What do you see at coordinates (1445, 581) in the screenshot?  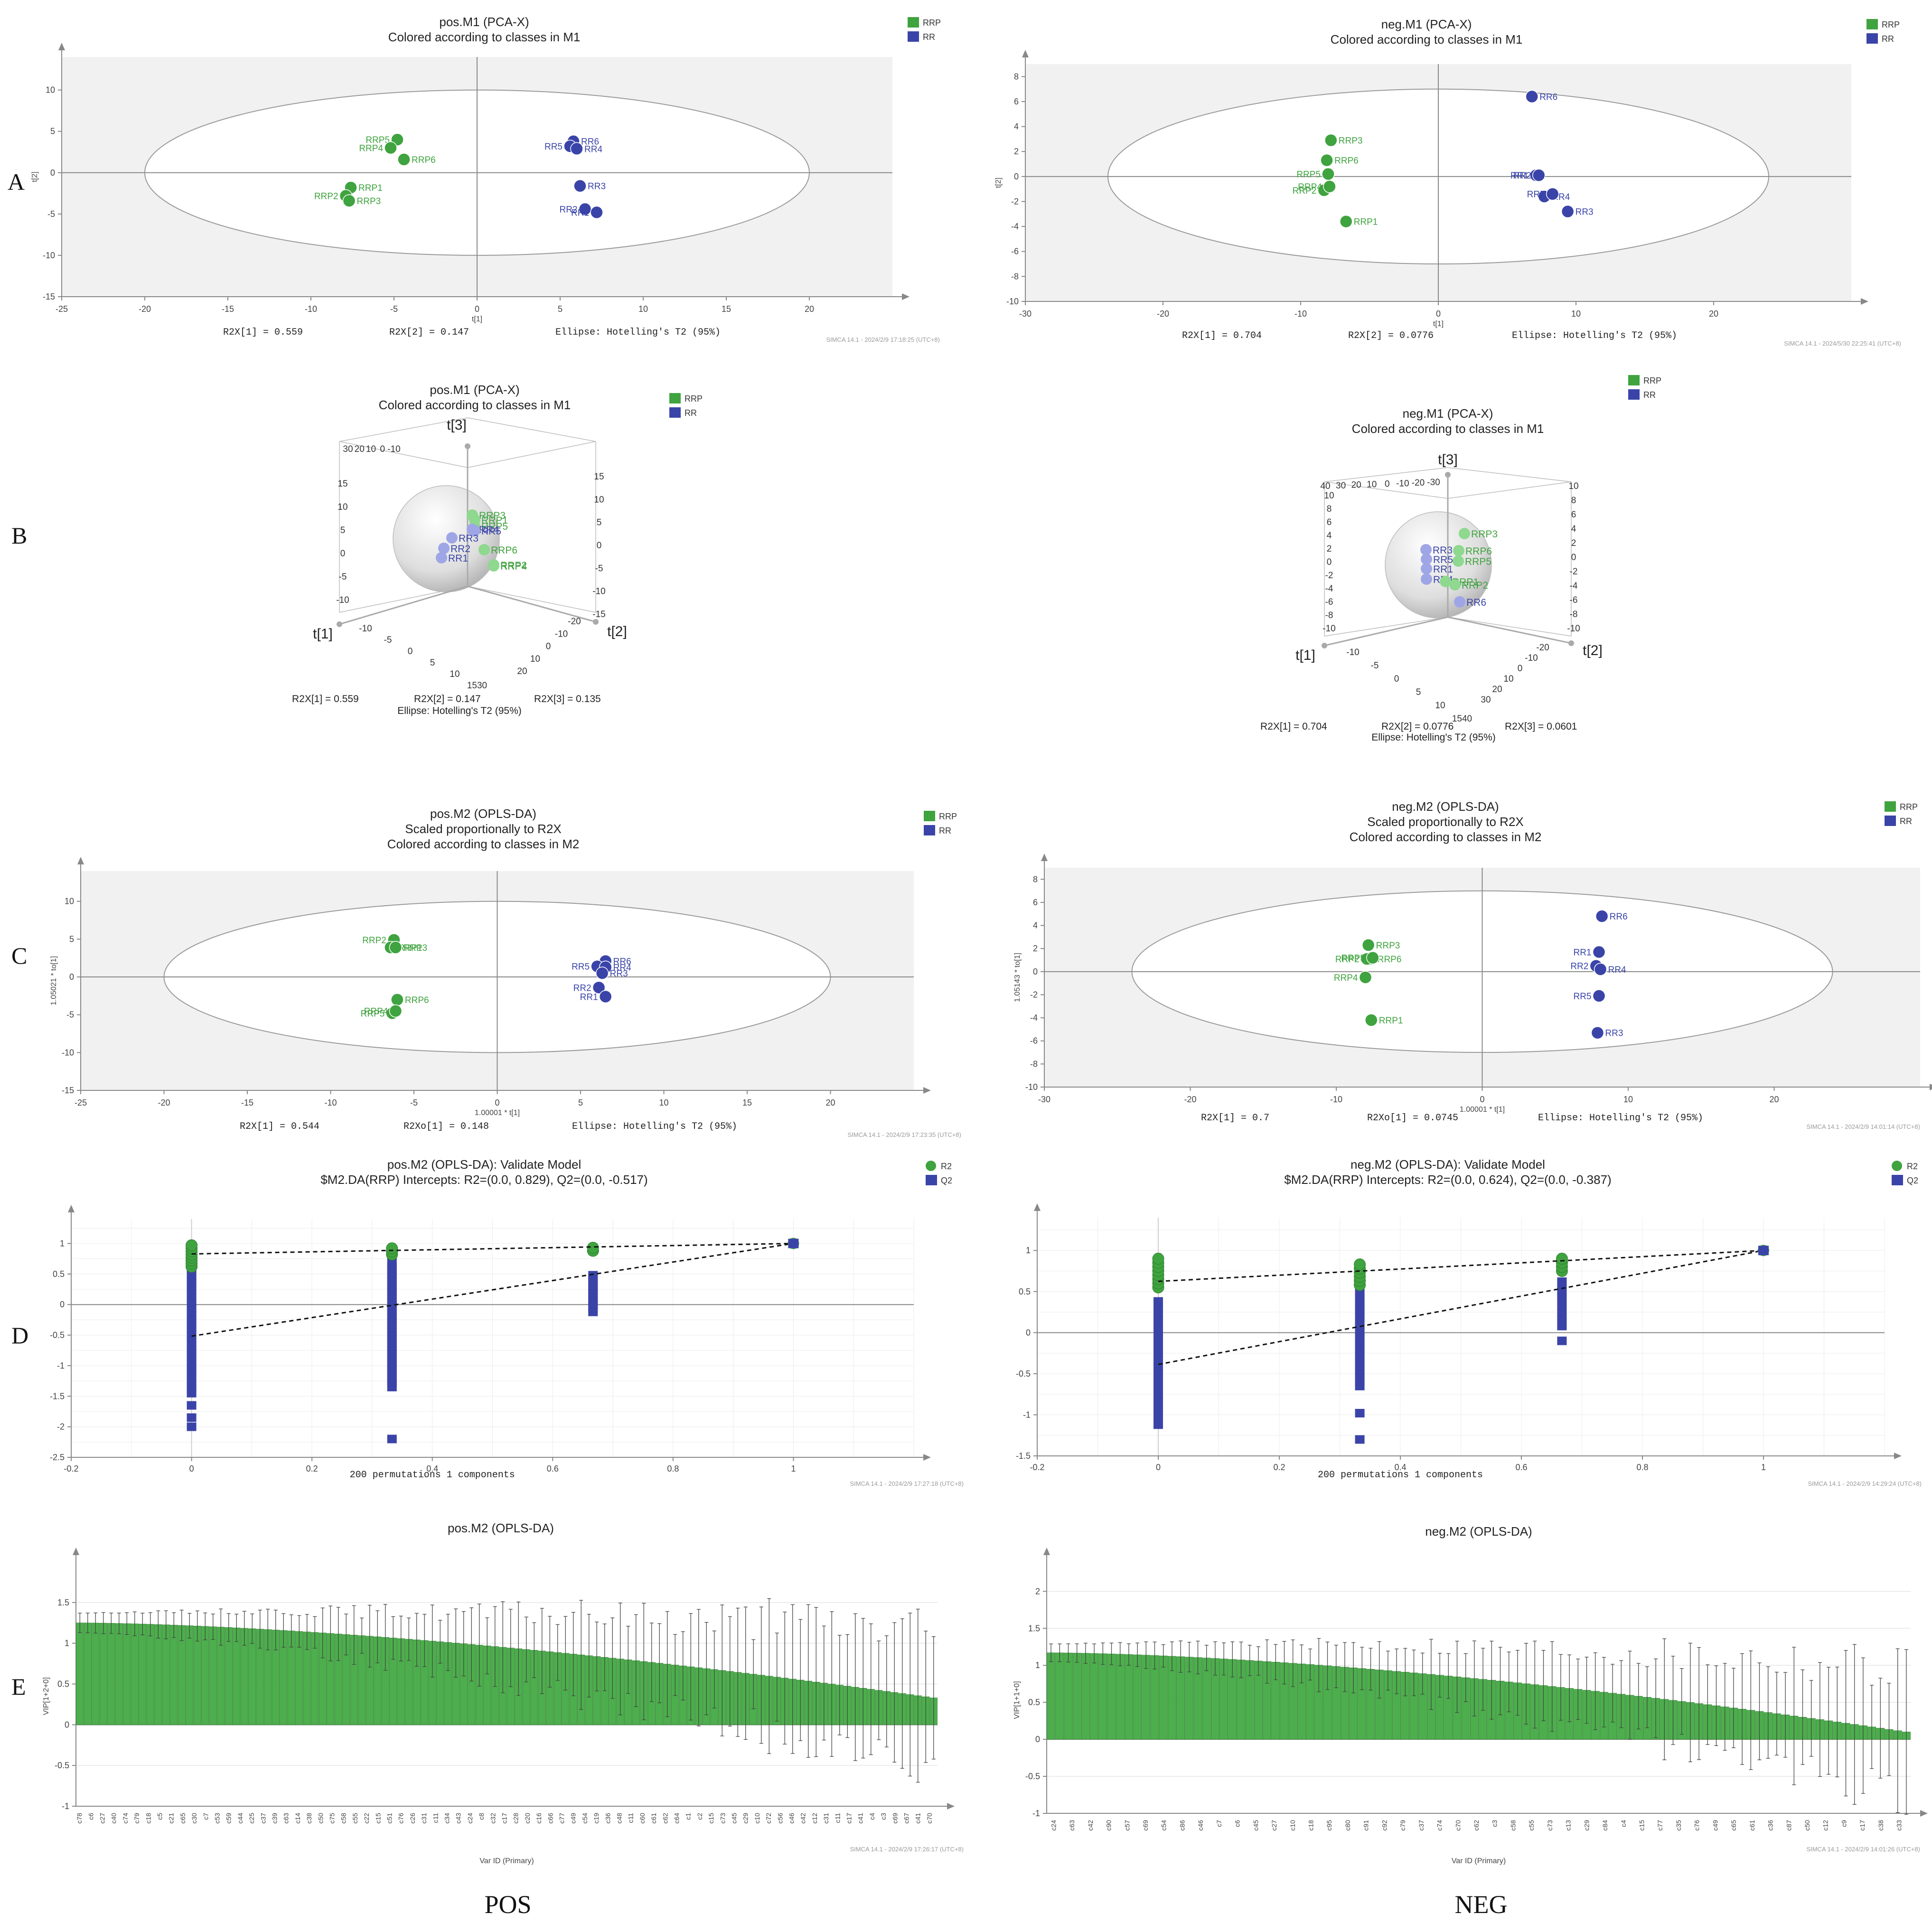 I see `b-neg-point-rrp1` at bounding box center [1445, 581].